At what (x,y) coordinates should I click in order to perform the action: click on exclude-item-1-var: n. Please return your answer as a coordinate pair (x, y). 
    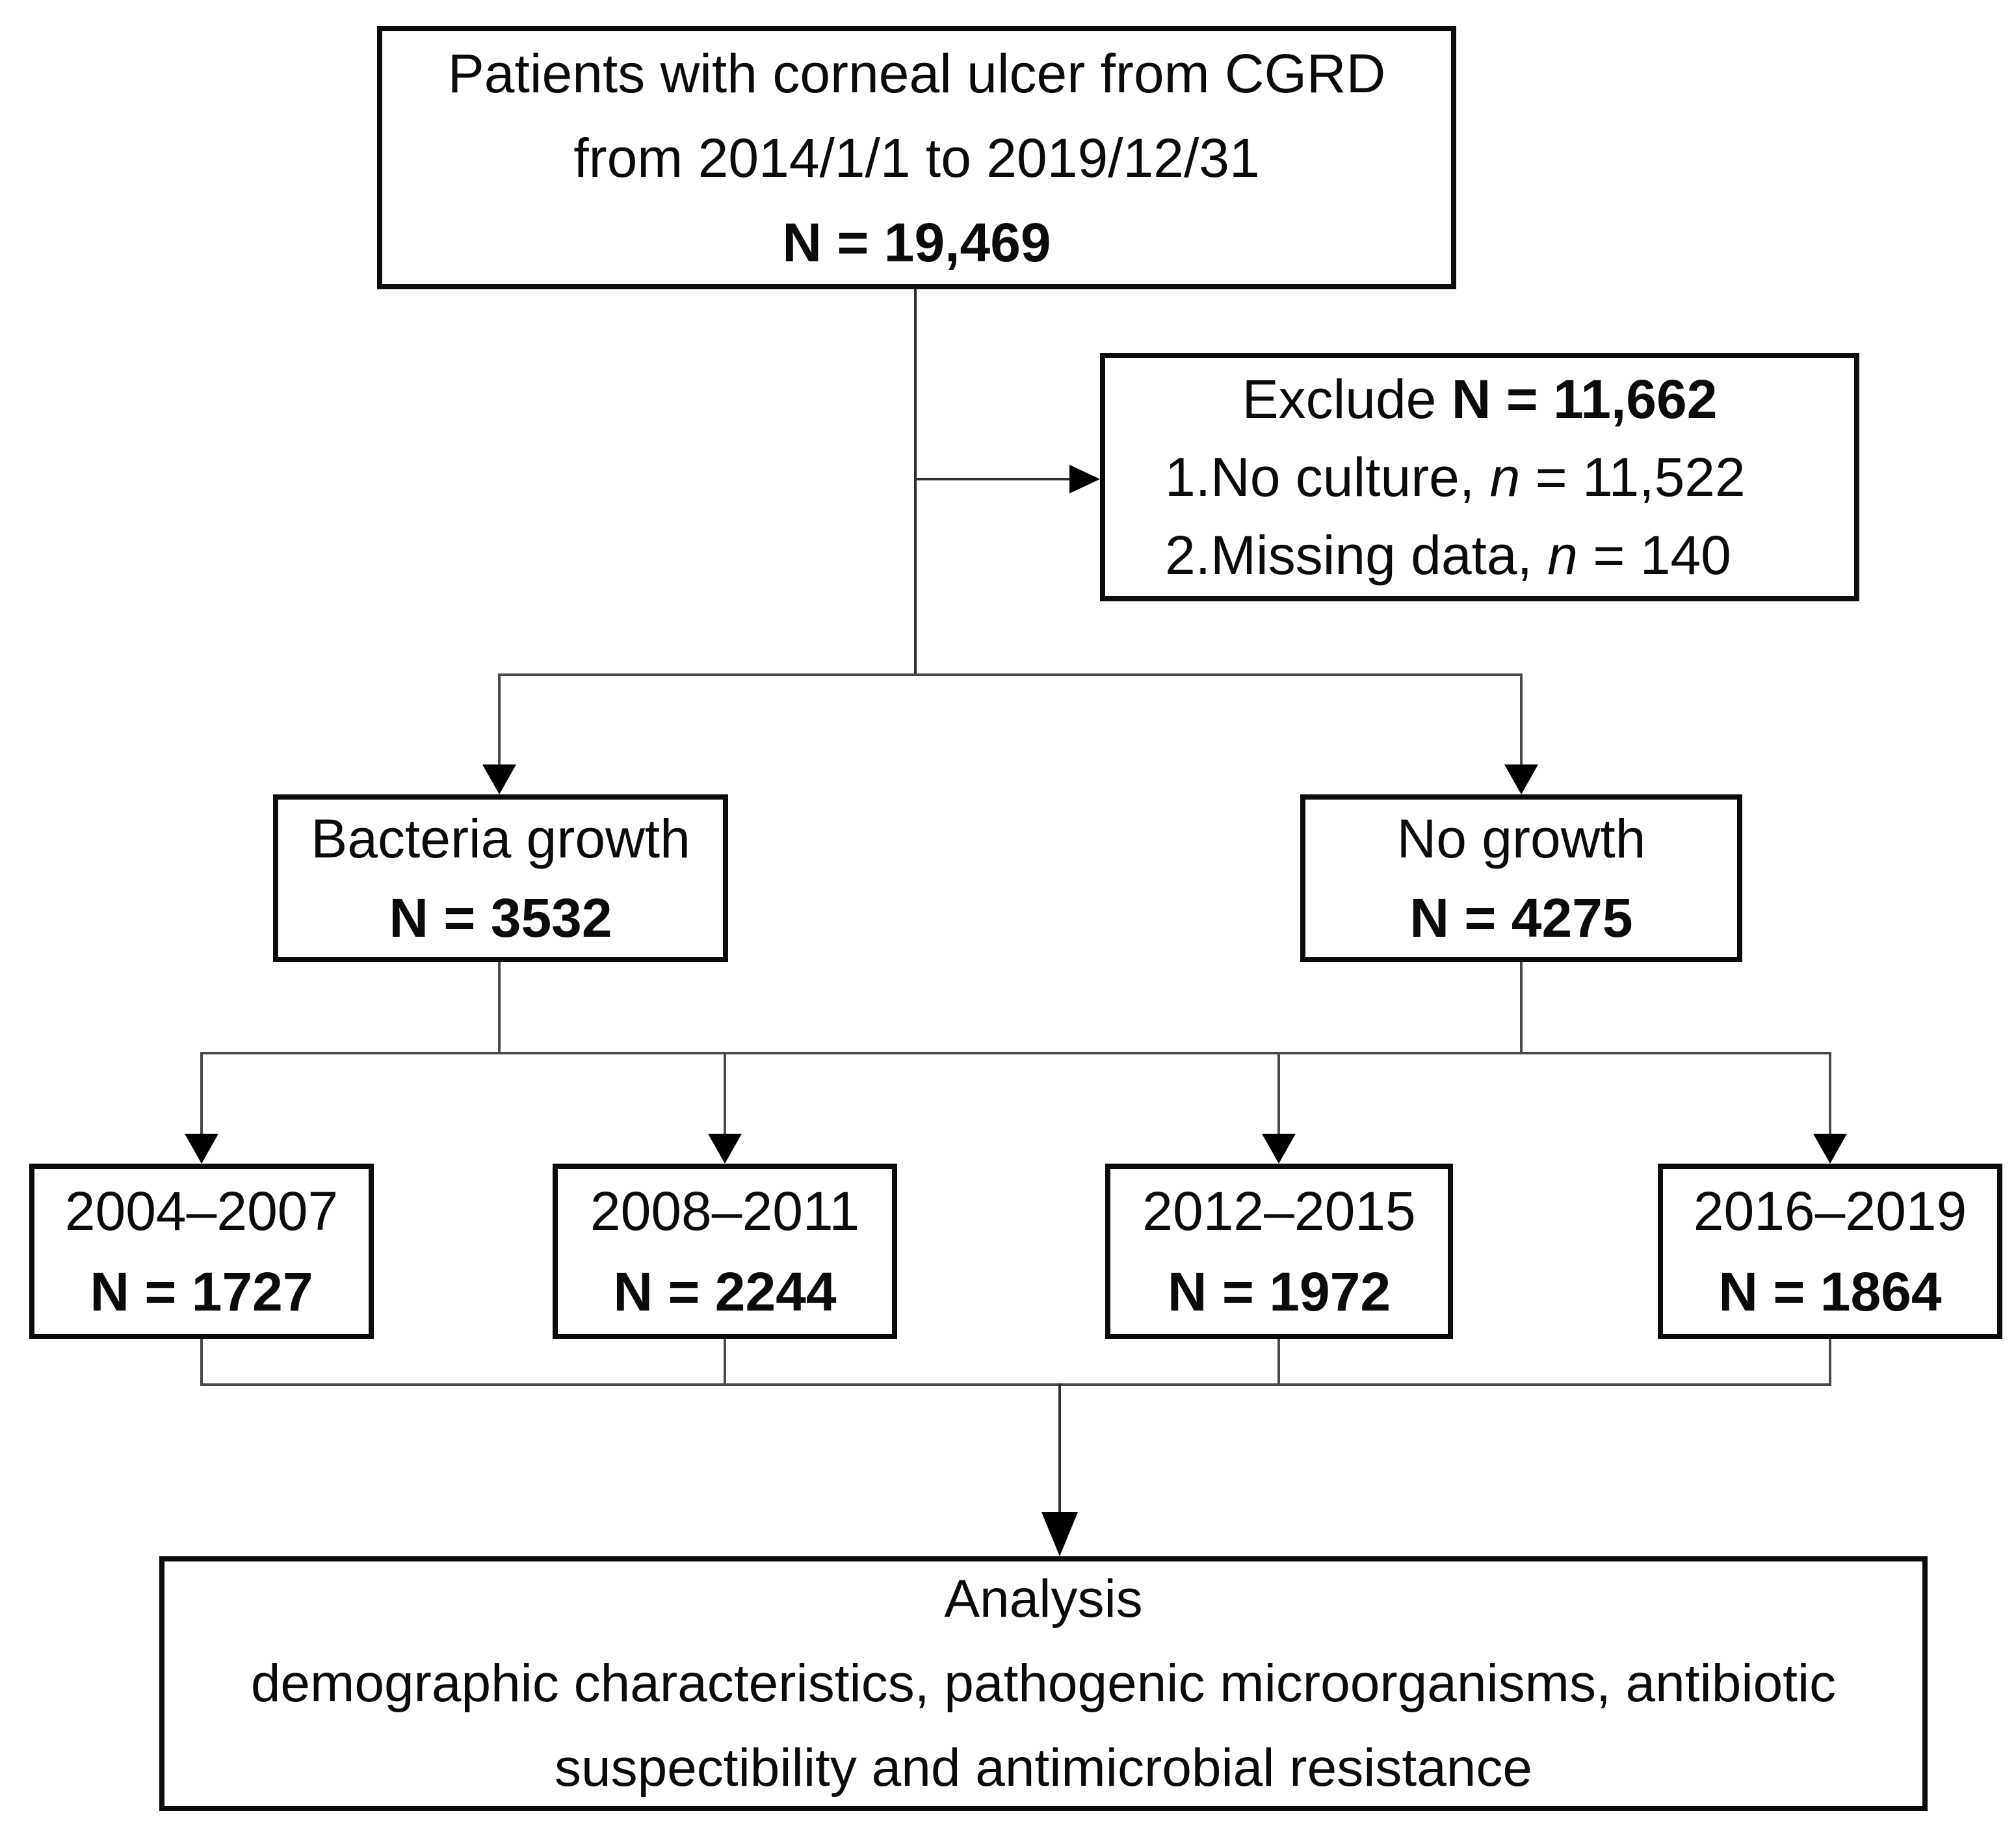
    Looking at the image, I should click on (1505, 477).